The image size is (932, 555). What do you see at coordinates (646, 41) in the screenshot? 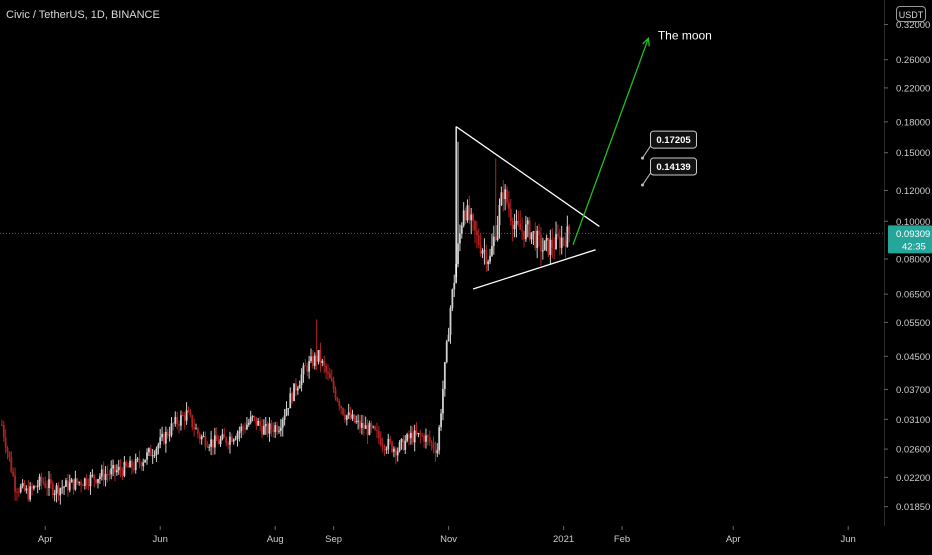
I see `moon-arrow-head` at bounding box center [646, 41].